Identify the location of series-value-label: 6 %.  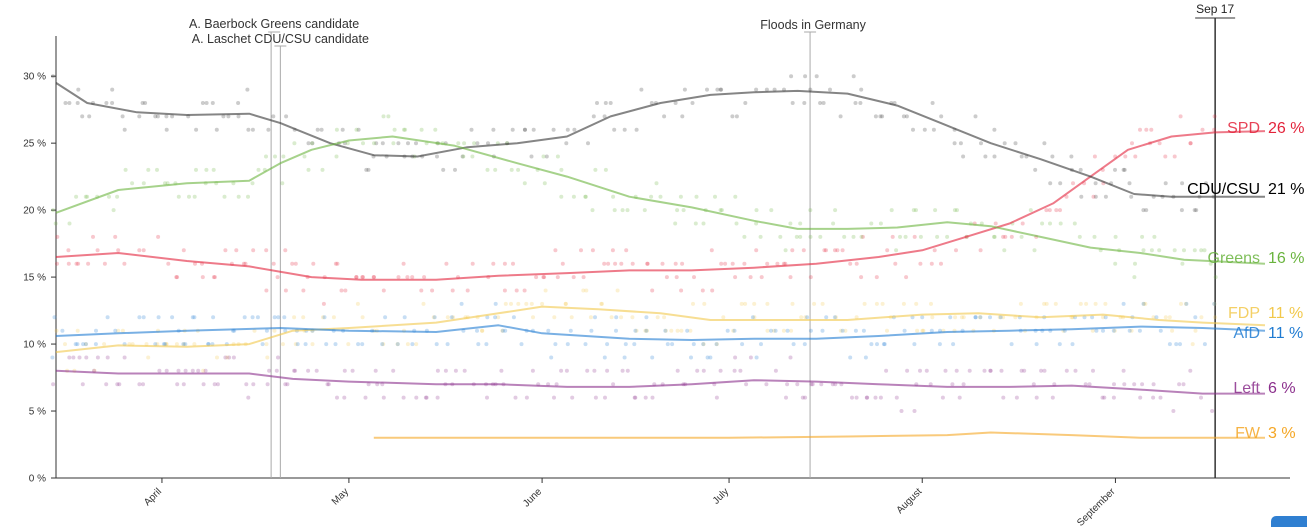
(1282, 388).